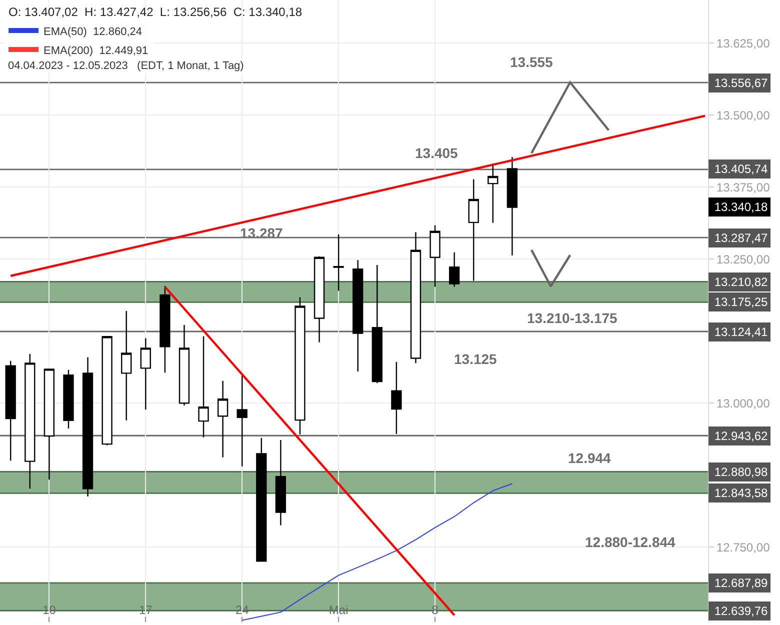 Image resolution: width=780 pixels, height=625 pixels. What do you see at coordinates (93, 32) in the screenshot?
I see `legend-label: EMA(50) 12.860,24` at bounding box center [93, 32].